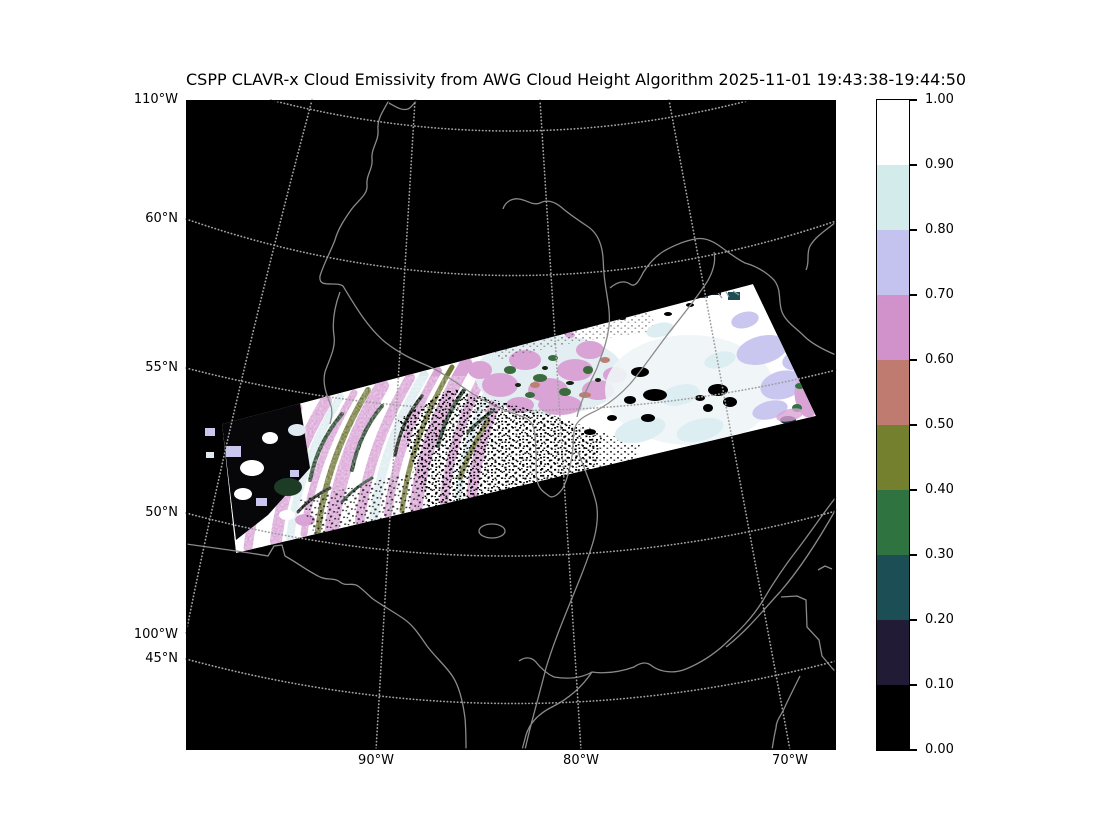 The image size is (1120, 840). What do you see at coordinates (939, 164) in the screenshot?
I see `colorbar-label-090: 0.90` at bounding box center [939, 164].